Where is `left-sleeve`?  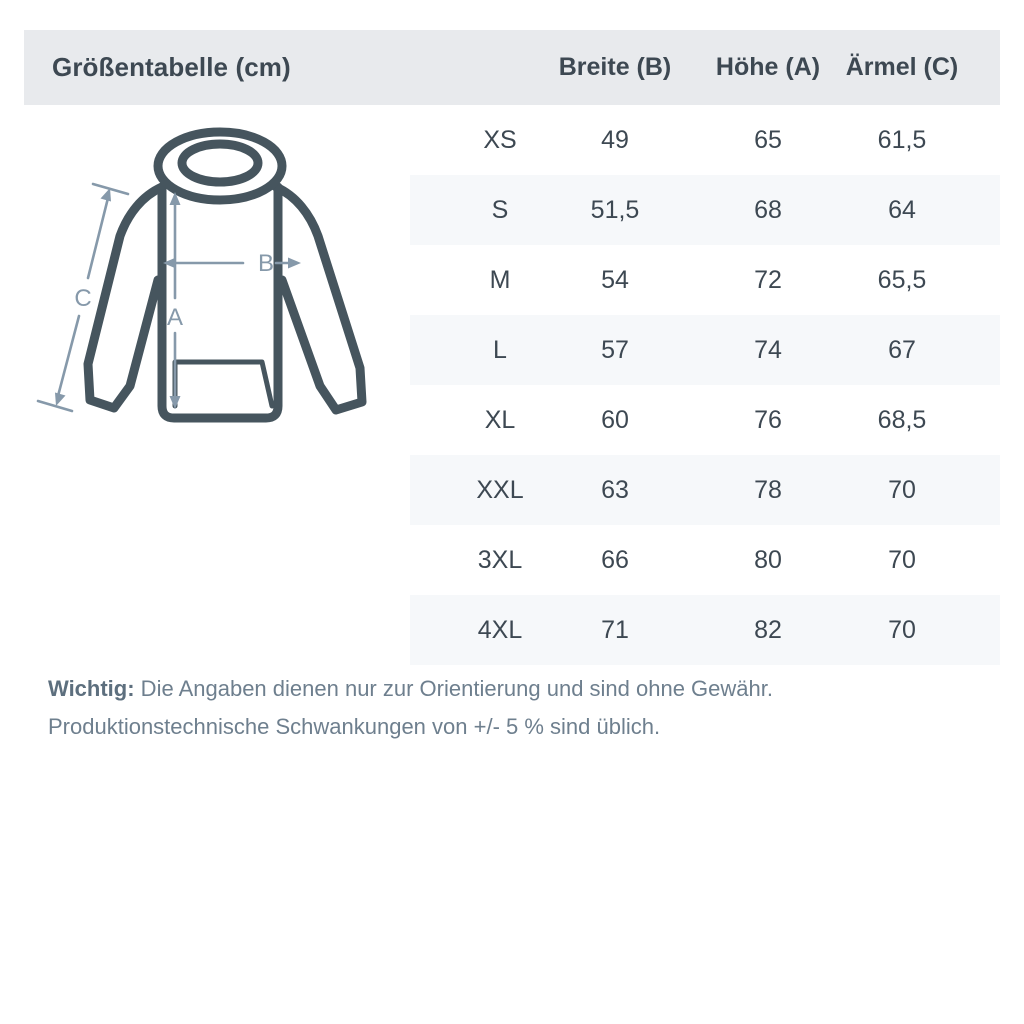 left-sleeve is located at coordinates (125, 297).